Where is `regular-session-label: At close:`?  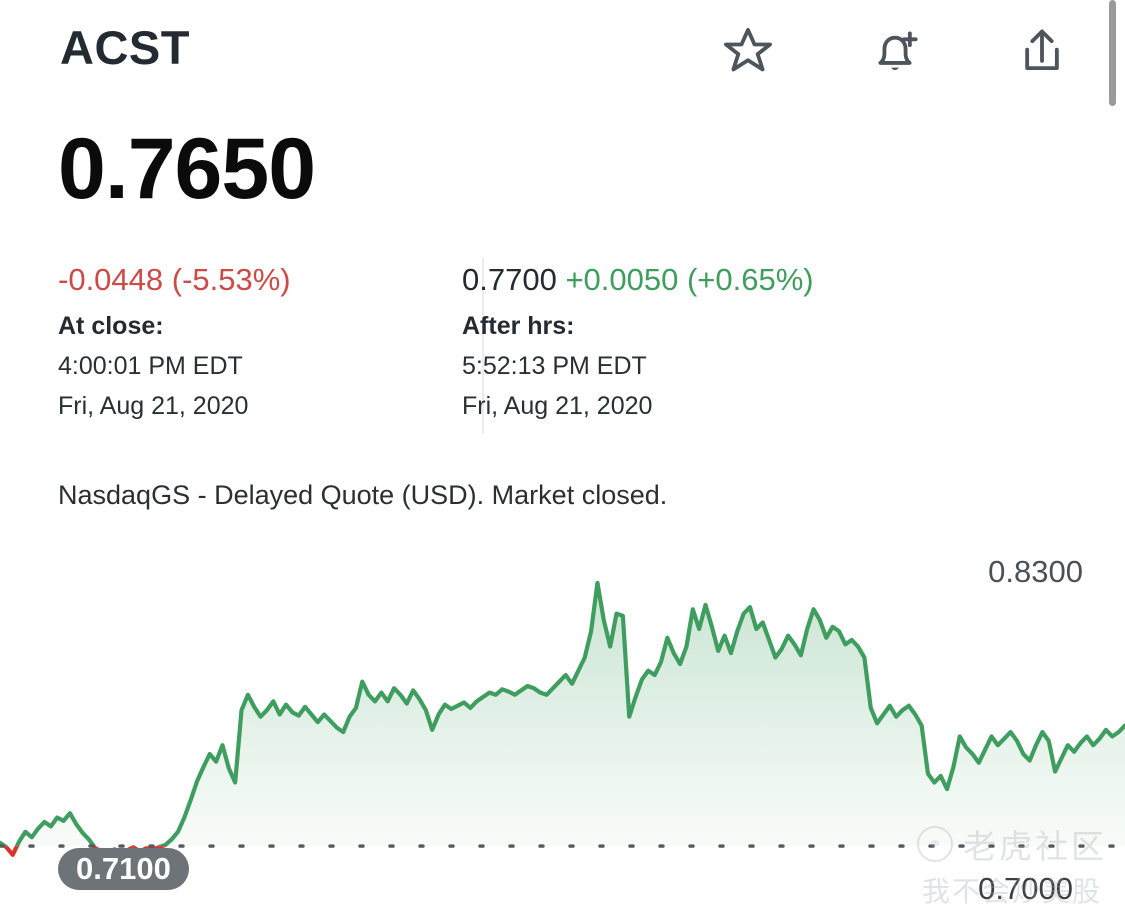 regular-session-label: At close: is located at coordinates (111, 325).